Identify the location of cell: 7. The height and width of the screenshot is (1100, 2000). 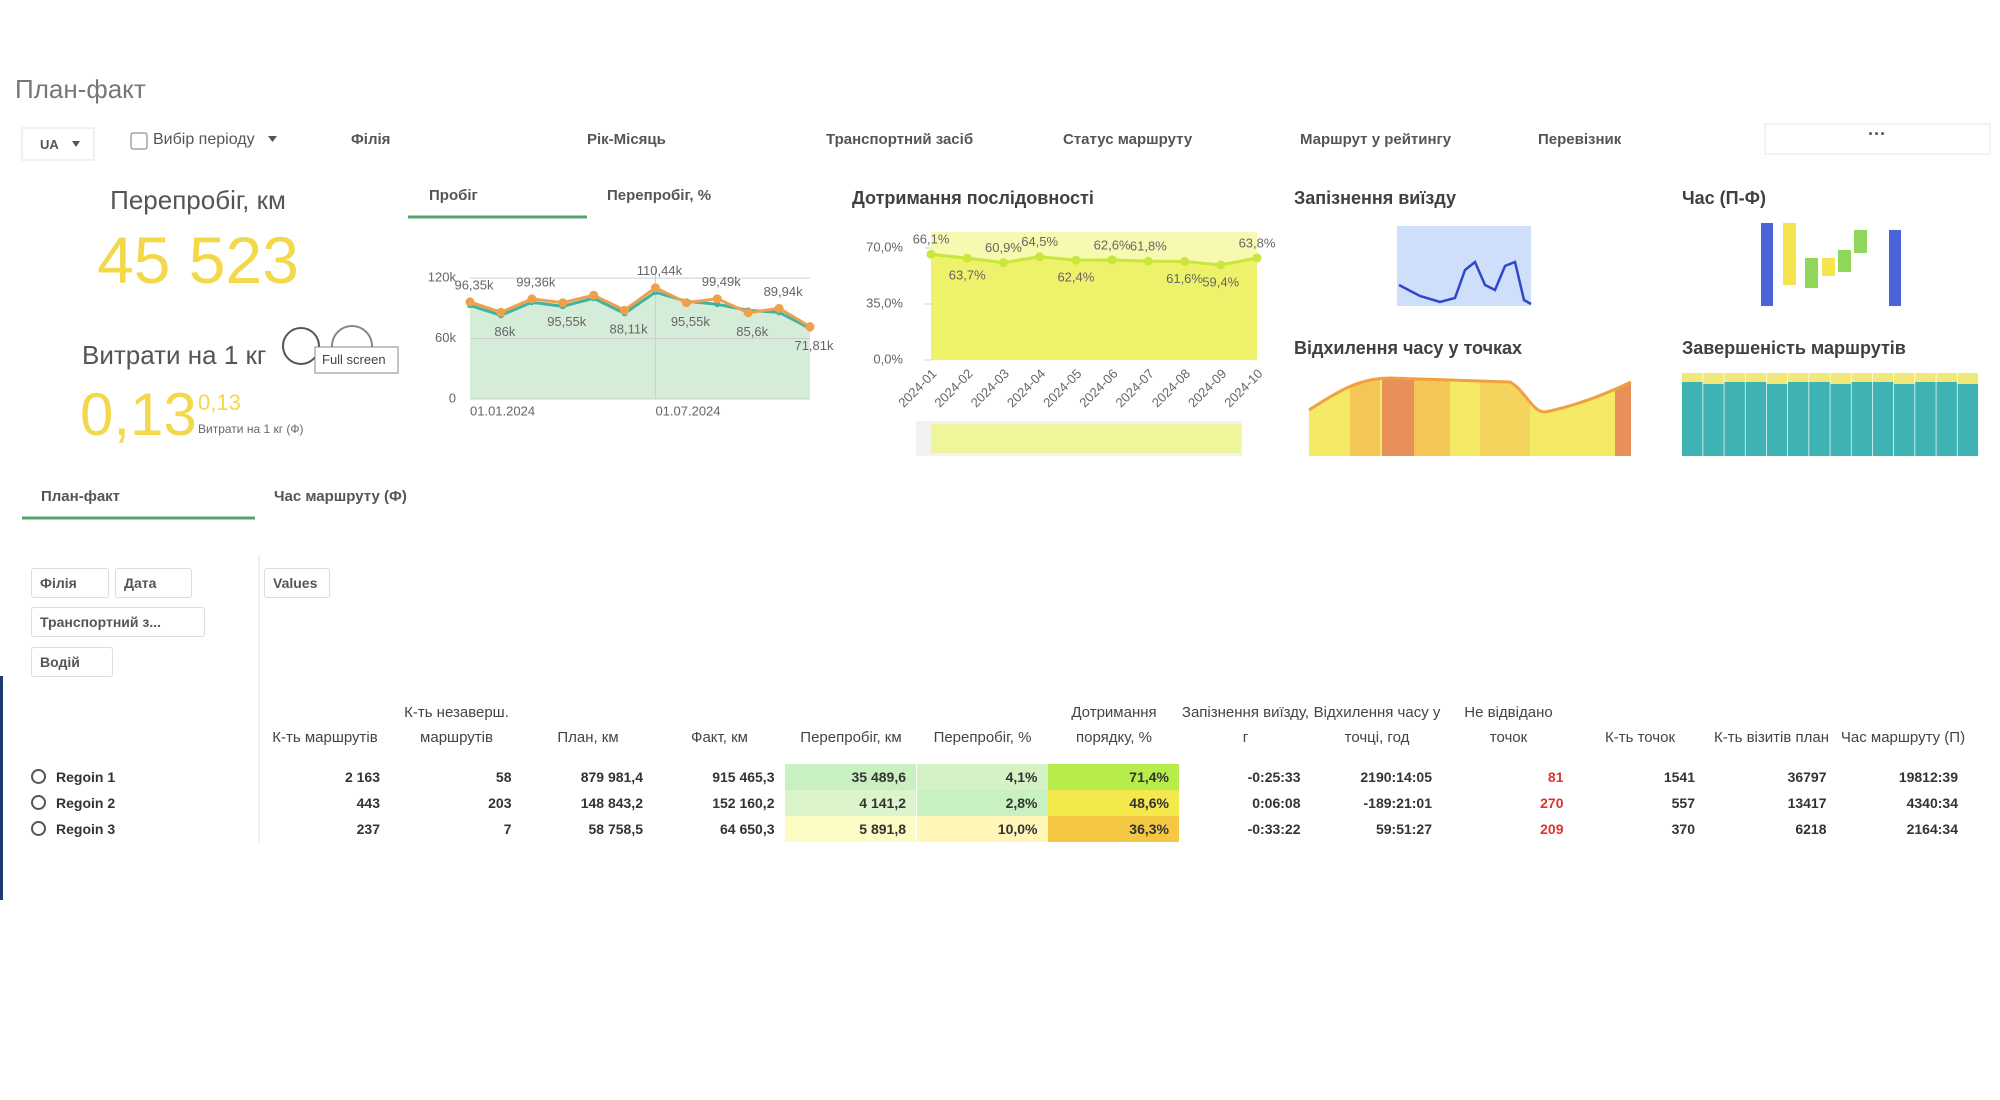
(507, 829).